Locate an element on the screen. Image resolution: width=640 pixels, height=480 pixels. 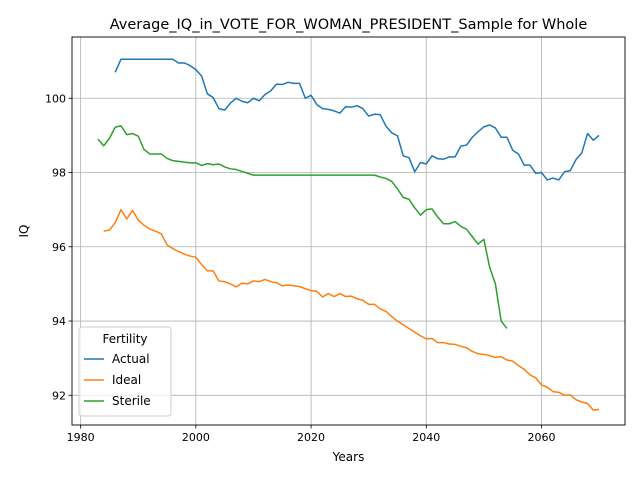
legend-entries: Actual Ideal Sterile is located at coordinates (117, 380).